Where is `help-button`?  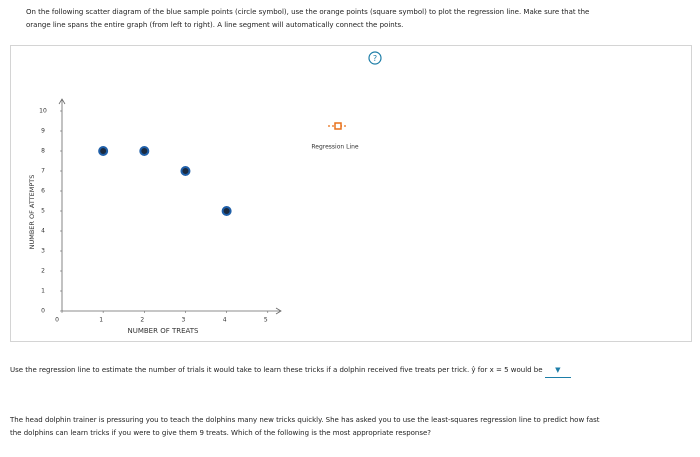 help-button is located at coordinates (375, 58).